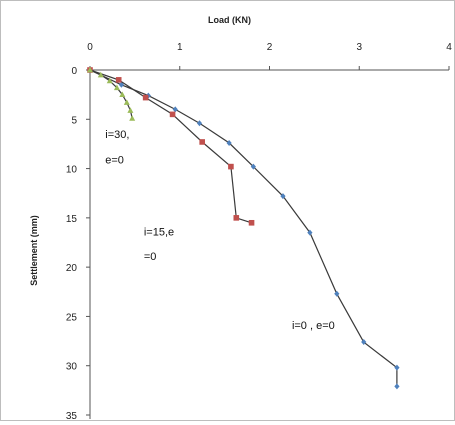  Describe the element at coordinates (159, 233) in the screenshot. I see `annotation-label: i=15,e` at that location.